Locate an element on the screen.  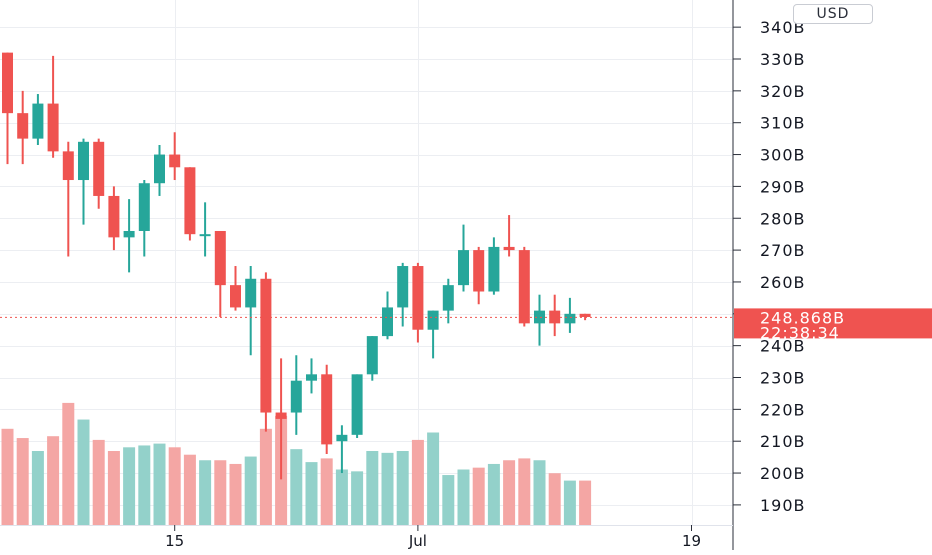
time-axis-tick-label: 19 is located at coordinates (691, 541).